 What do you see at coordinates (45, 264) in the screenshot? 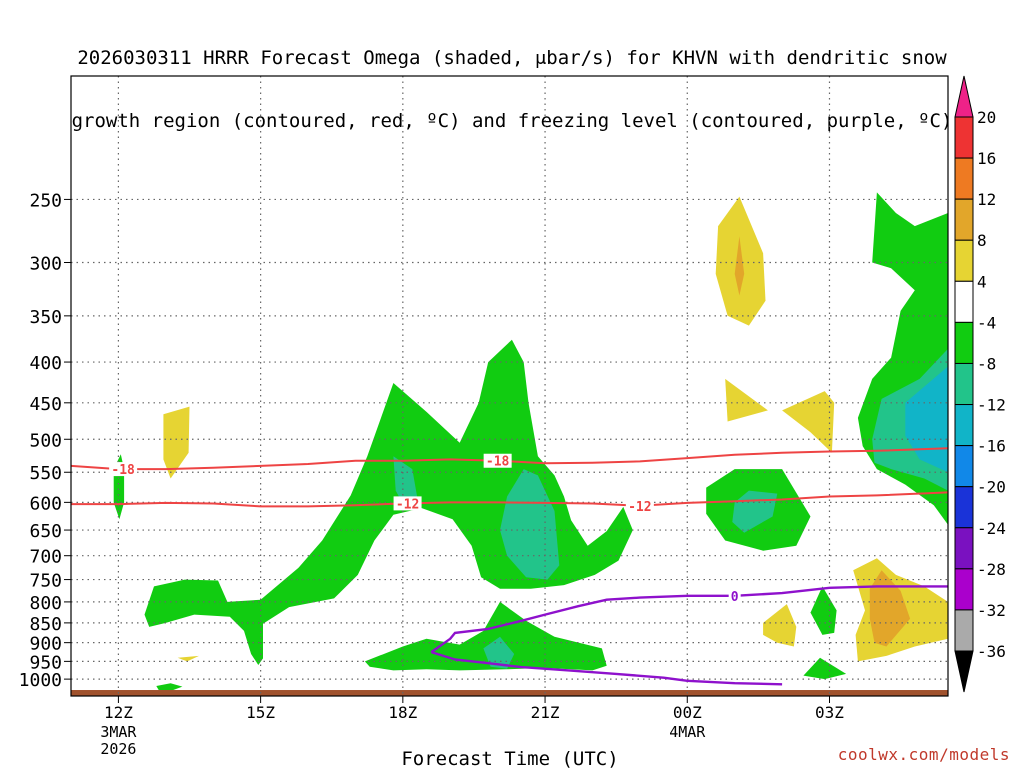
I see `y-tick-label-300: 300` at bounding box center [45, 264].